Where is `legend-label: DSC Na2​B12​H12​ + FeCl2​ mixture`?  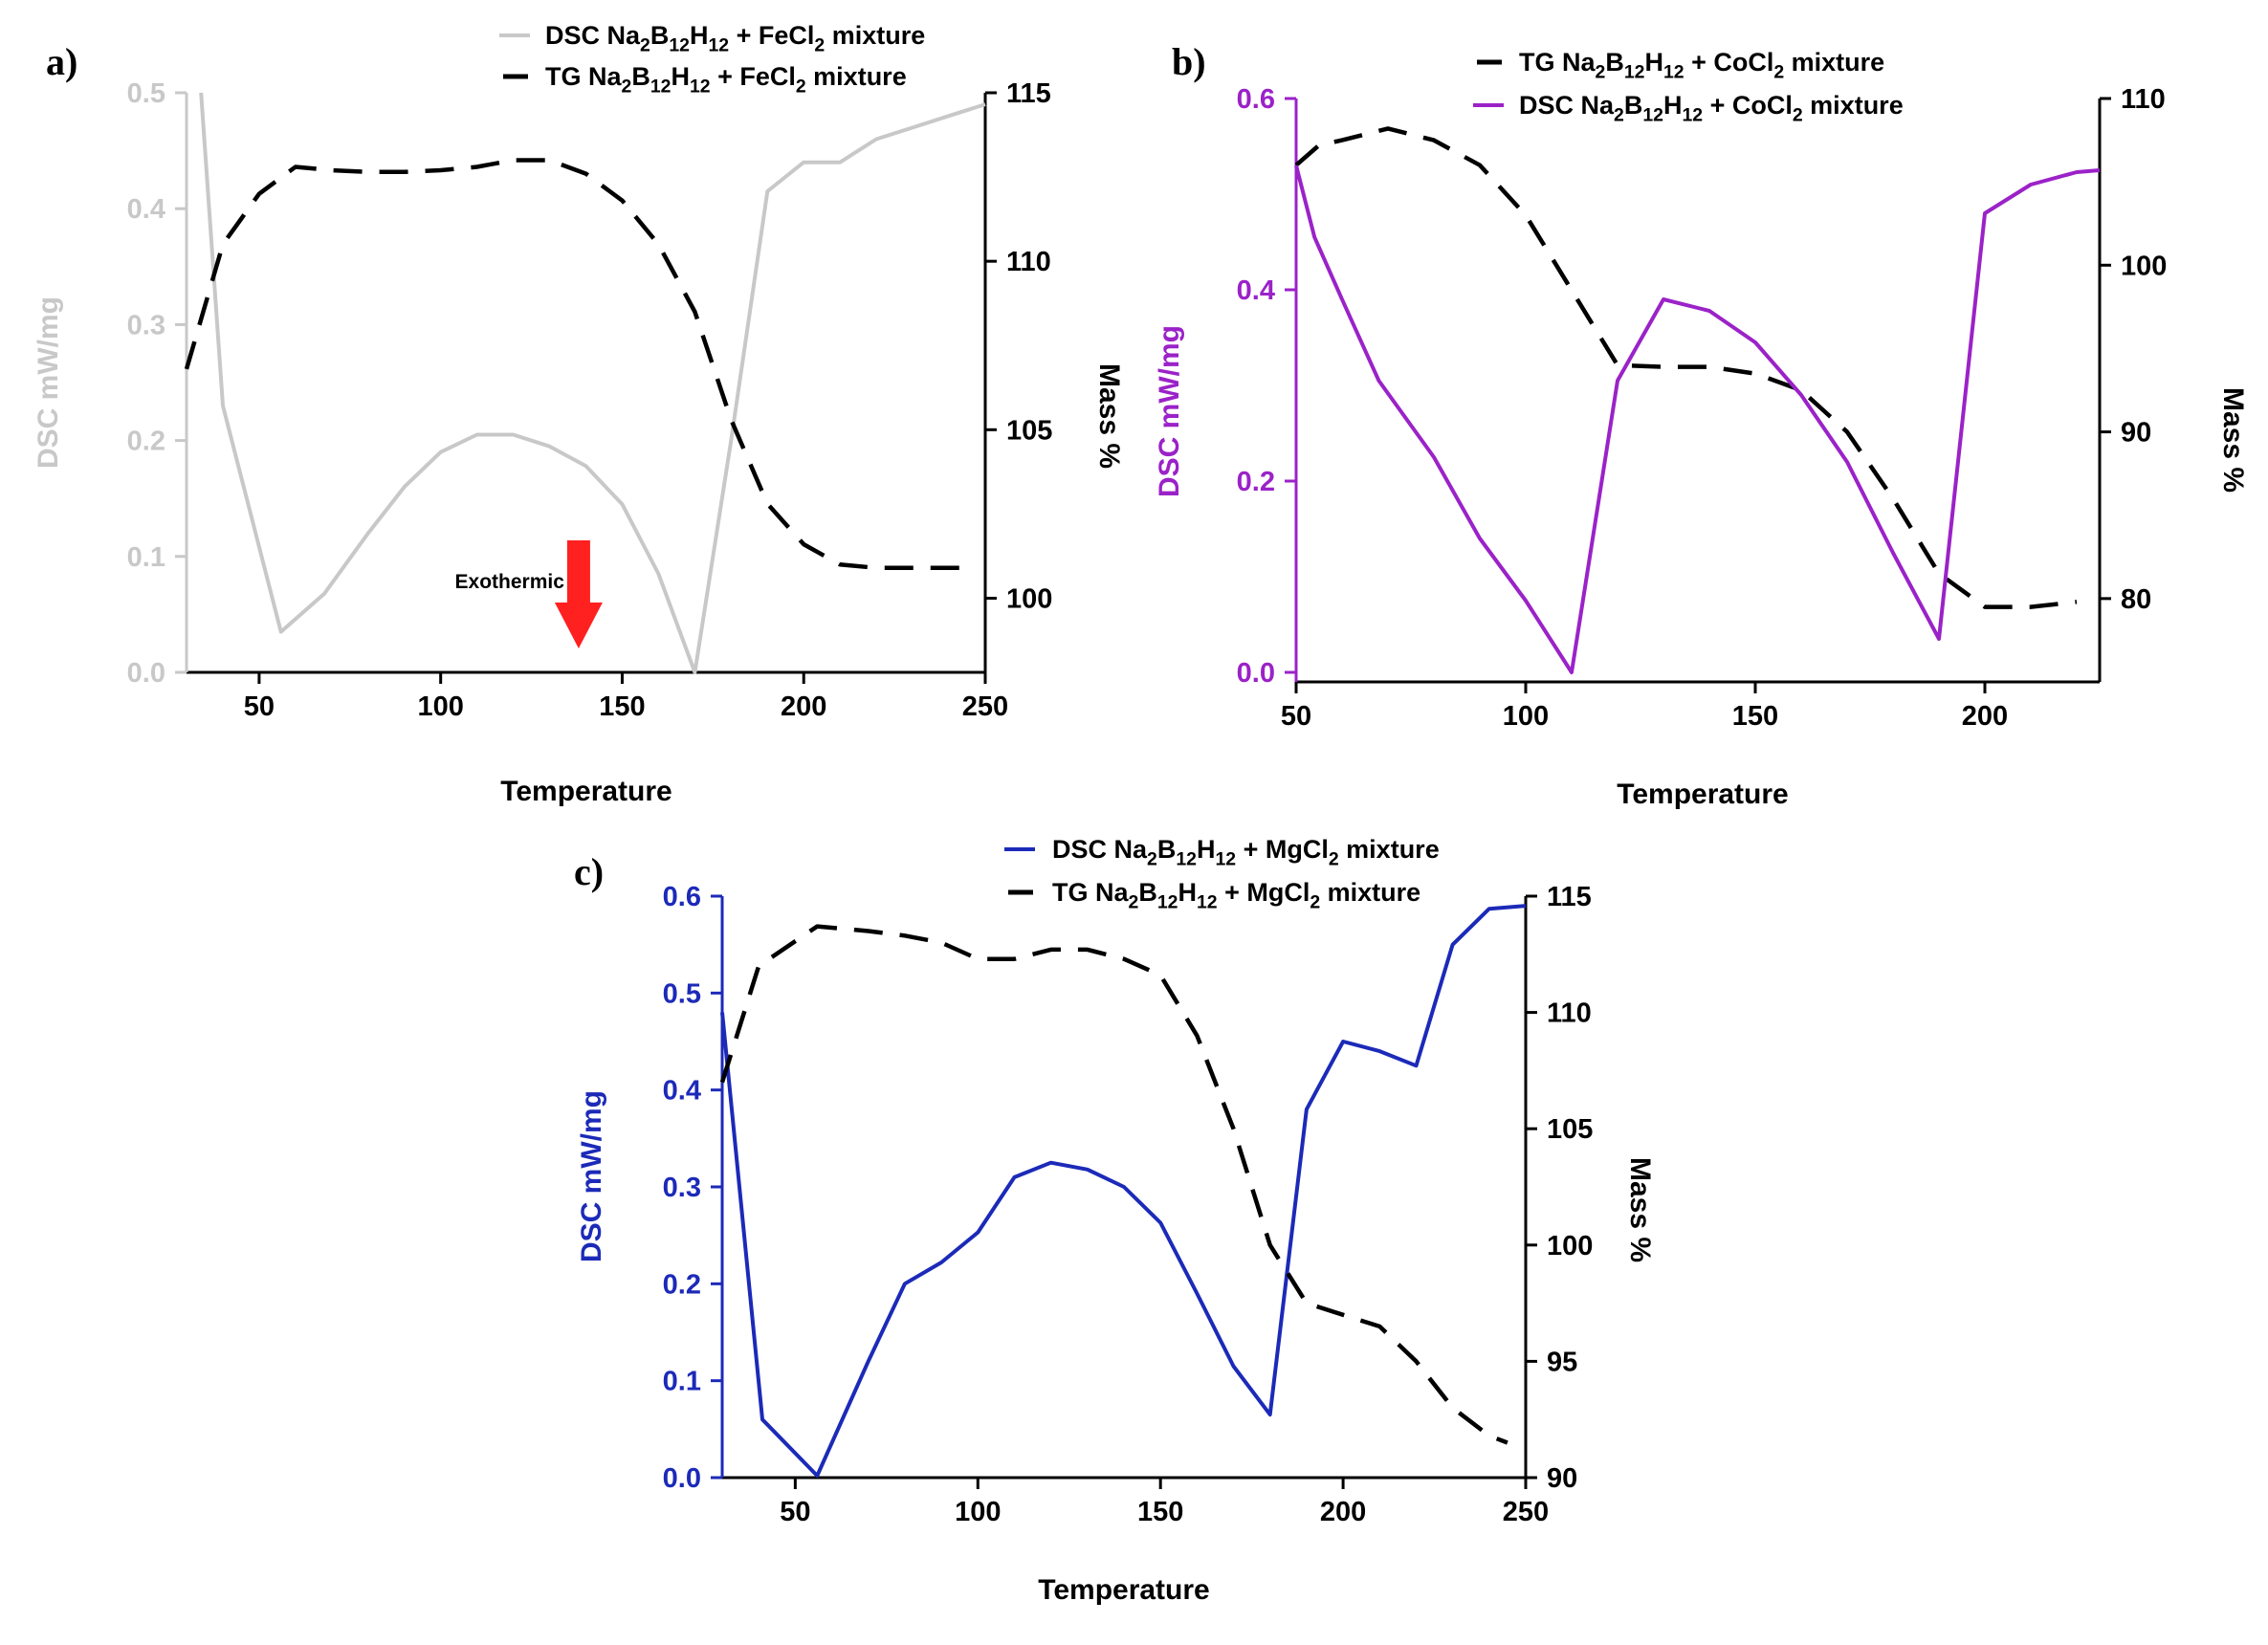 legend-label: DSC Na2​B12​H12​ + FeCl2​ mixture is located at coordinates (735, 38).